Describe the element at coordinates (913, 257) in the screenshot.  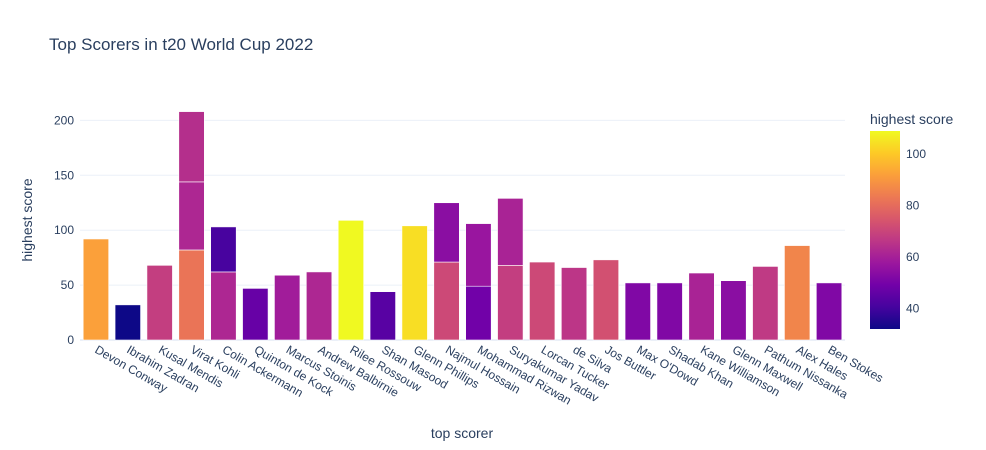
I see `colorbar-tick-label: 60` at that location.